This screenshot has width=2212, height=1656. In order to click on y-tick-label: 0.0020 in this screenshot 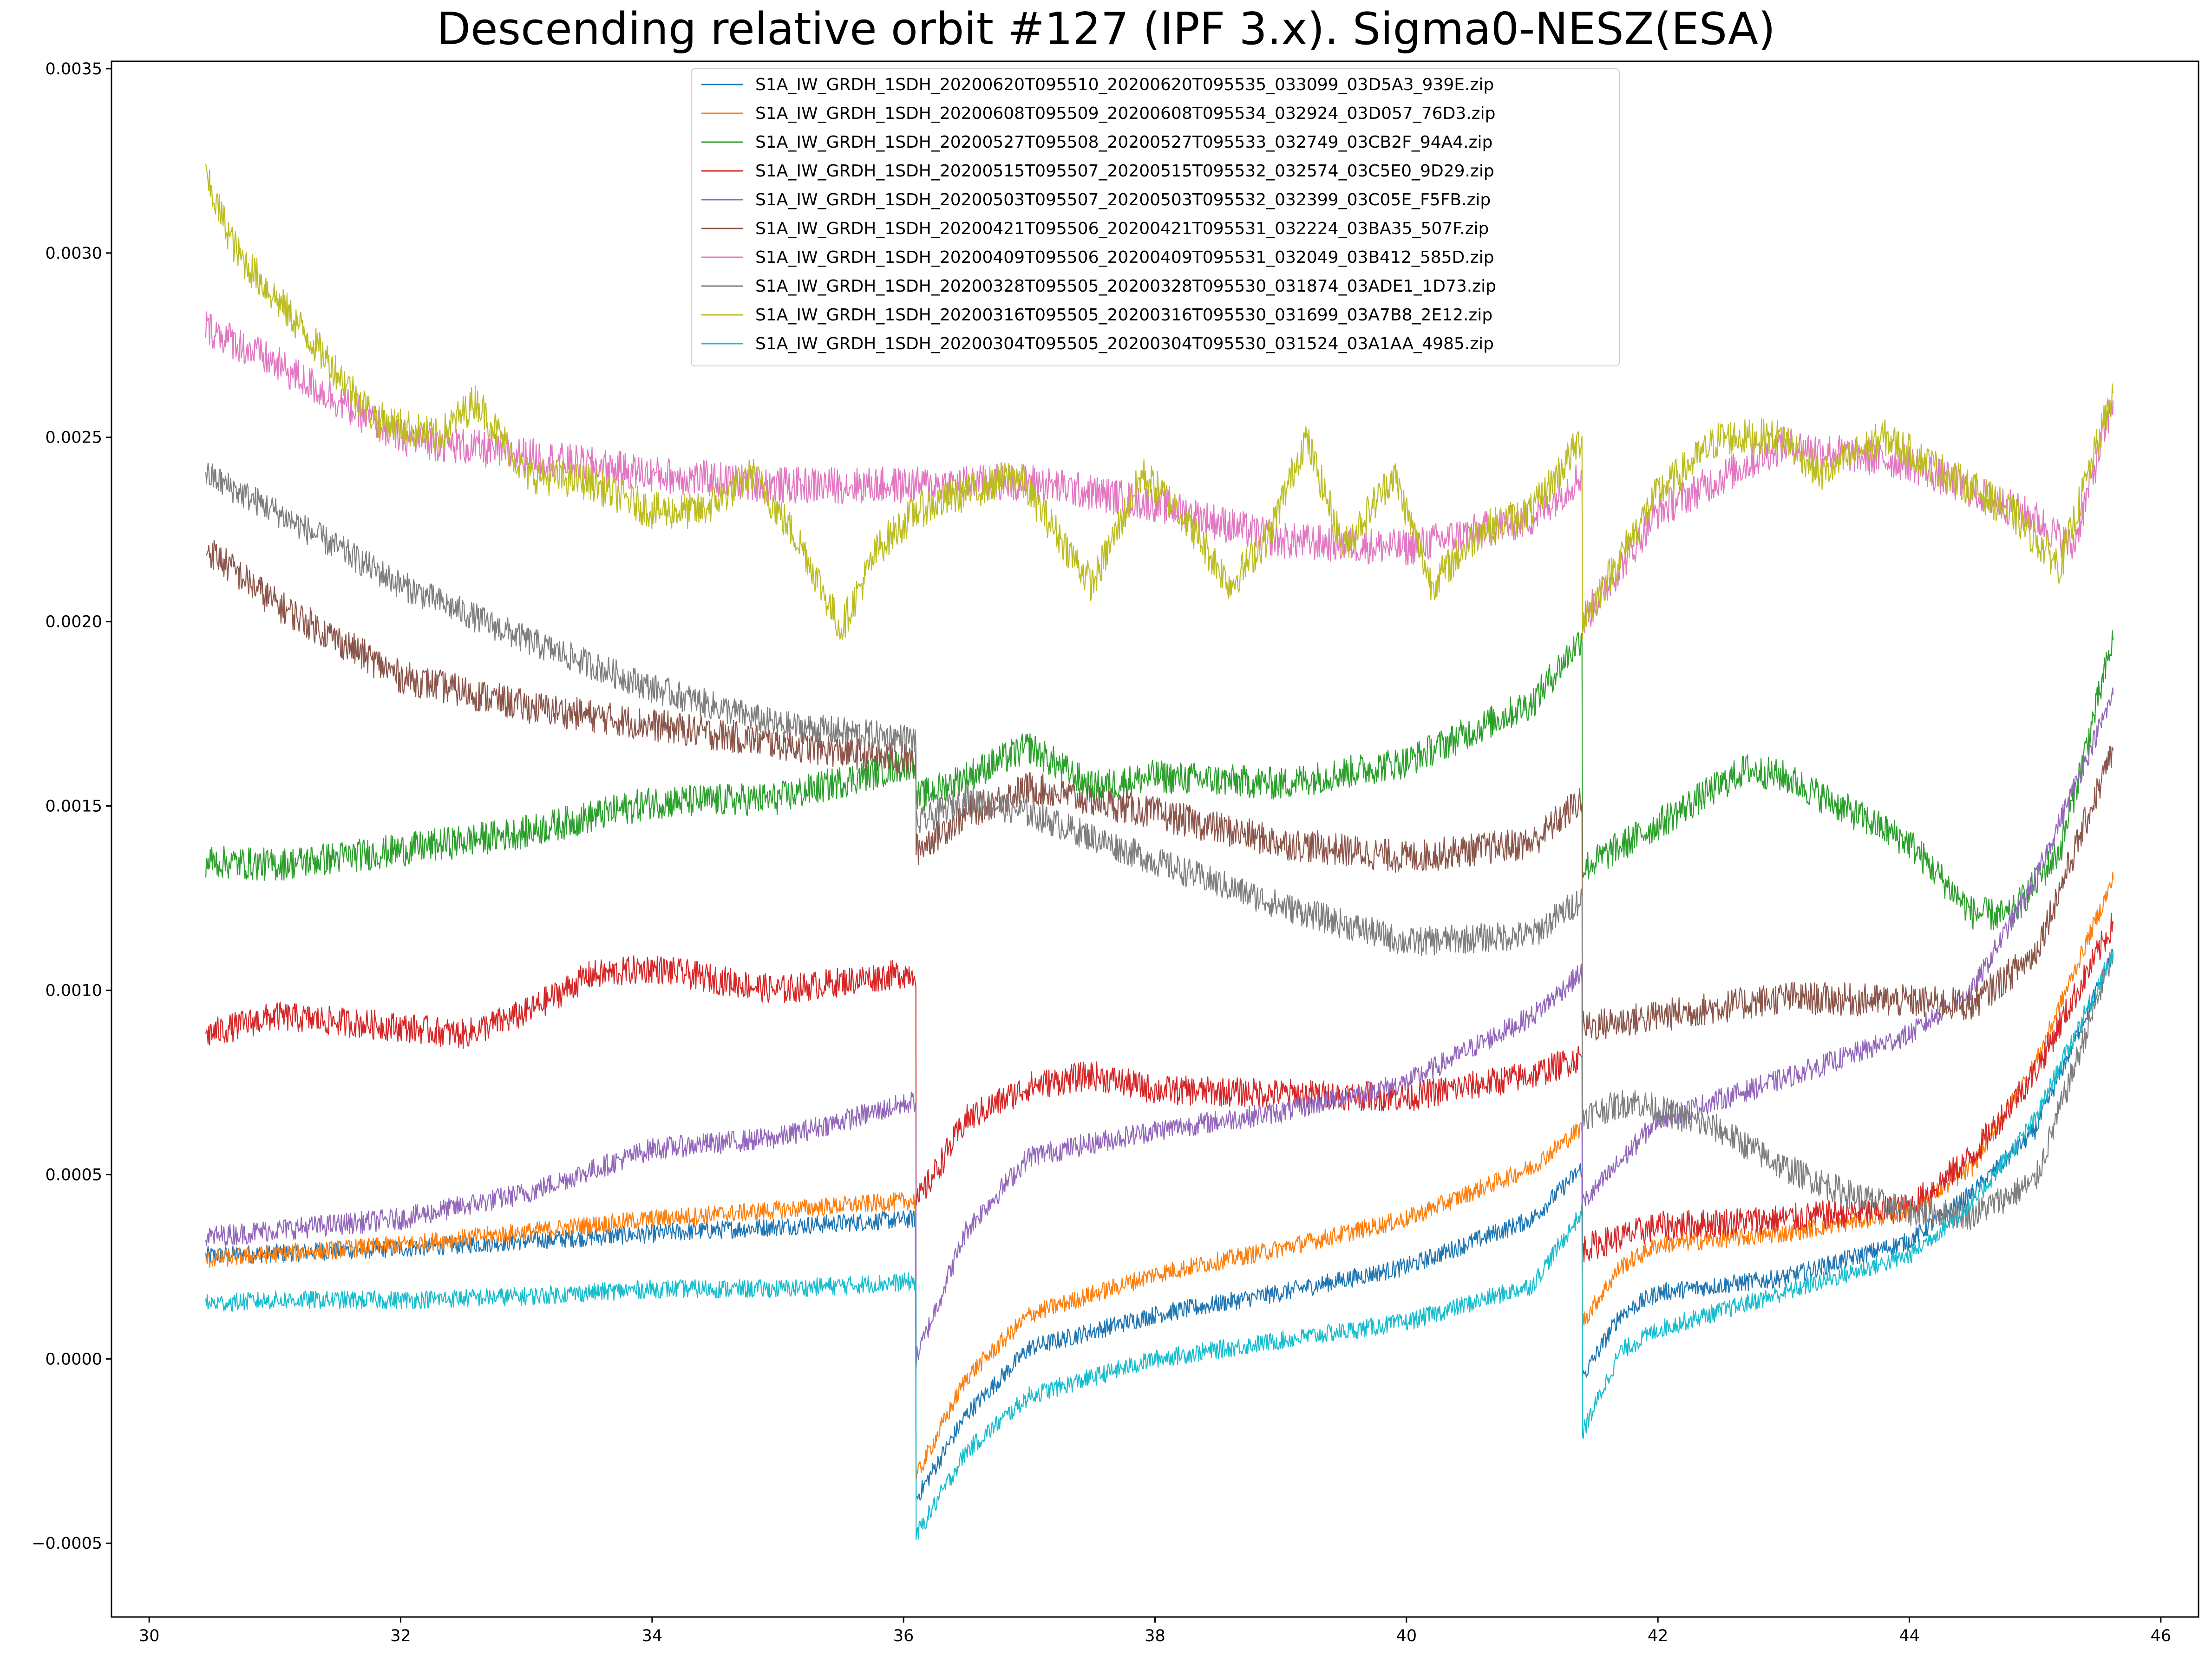, I will do `click(74, 623)`.